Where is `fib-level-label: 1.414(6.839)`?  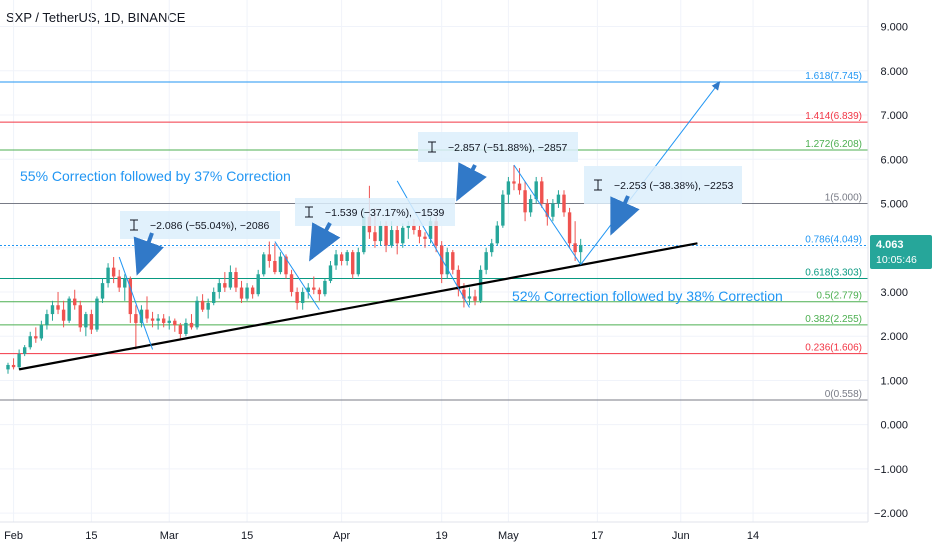
fib-level-label: 1.414(6.839) is located at coordinates (833, 116).